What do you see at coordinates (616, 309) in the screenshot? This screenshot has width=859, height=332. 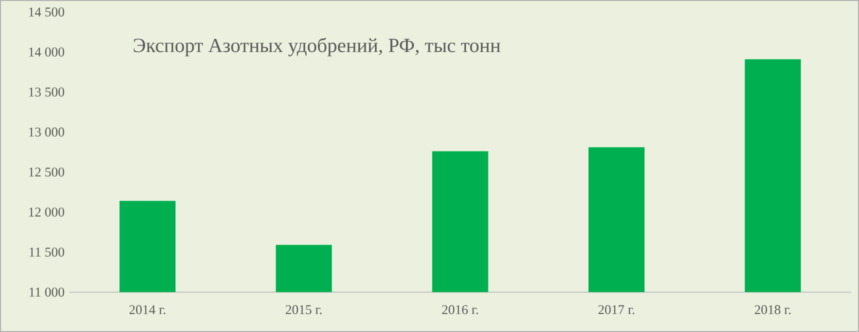 I see `x-tick-label: 2017 г.` at bounding box center [616, 309].